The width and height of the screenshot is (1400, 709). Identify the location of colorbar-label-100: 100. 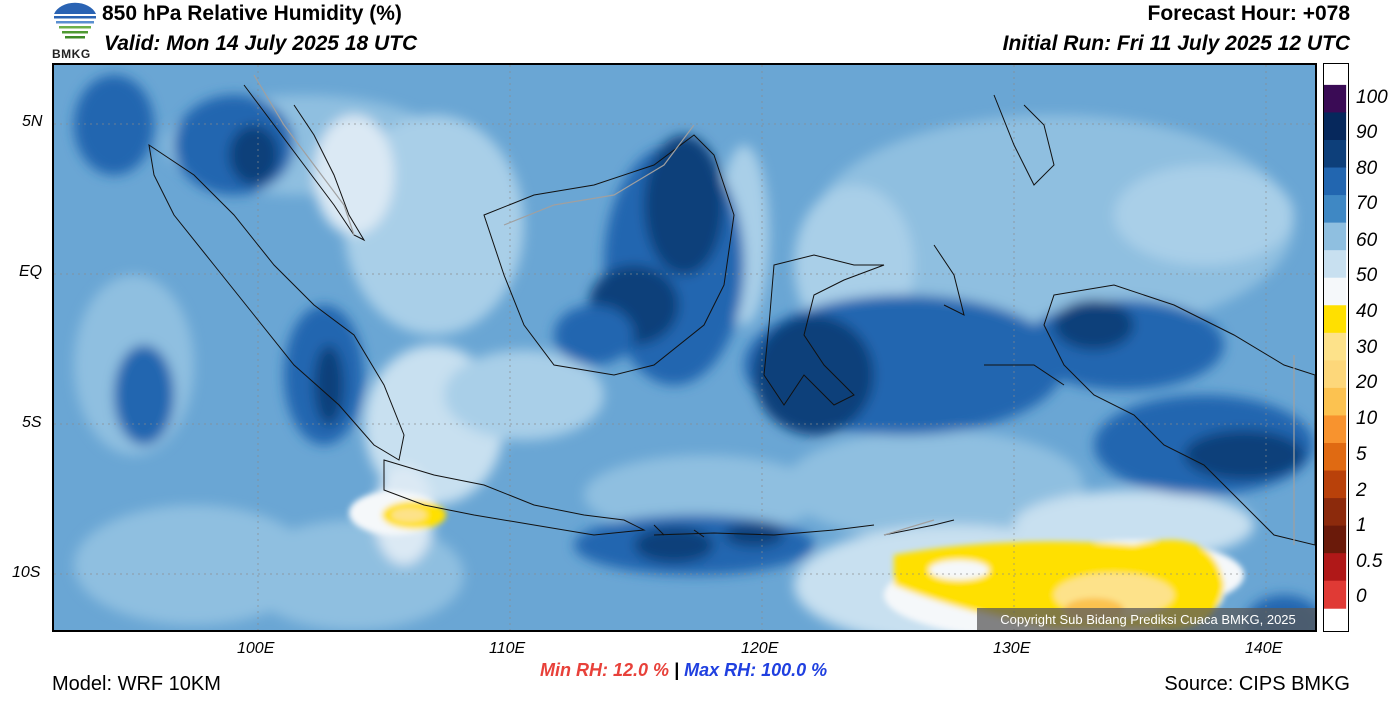
(1372, 97).